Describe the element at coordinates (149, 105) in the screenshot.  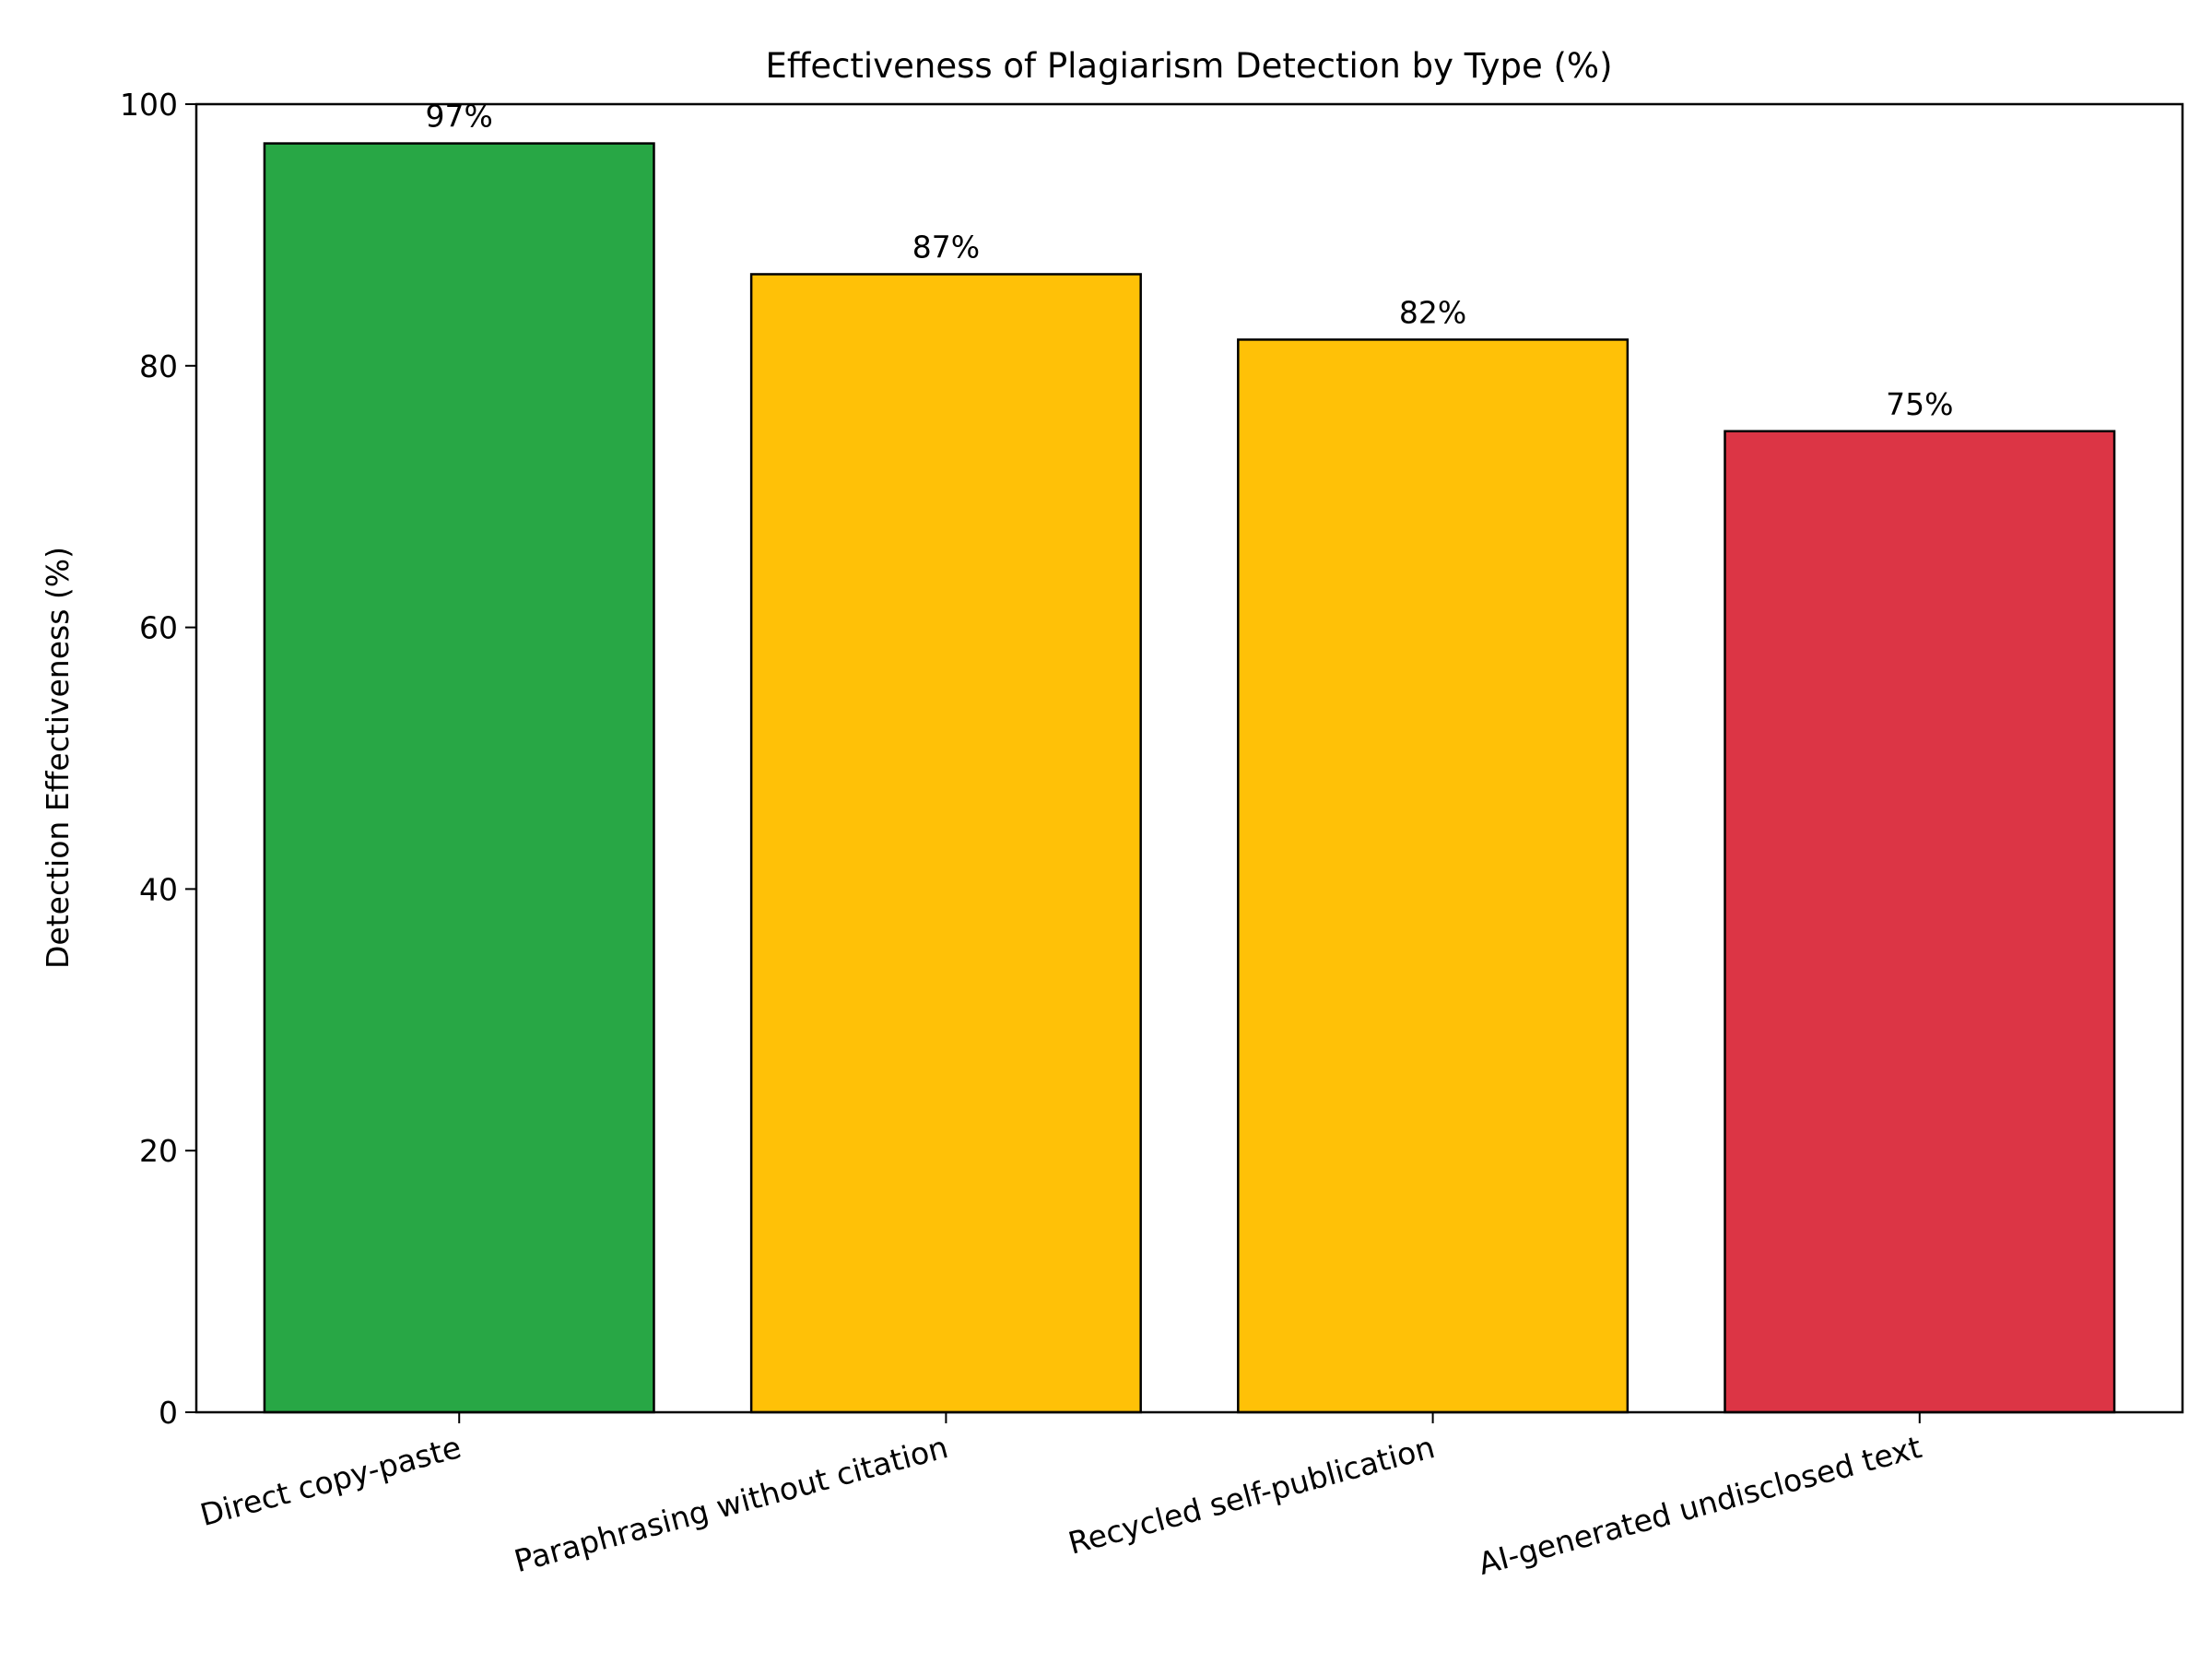
I see `y-tick-label-5: 100` at that location.